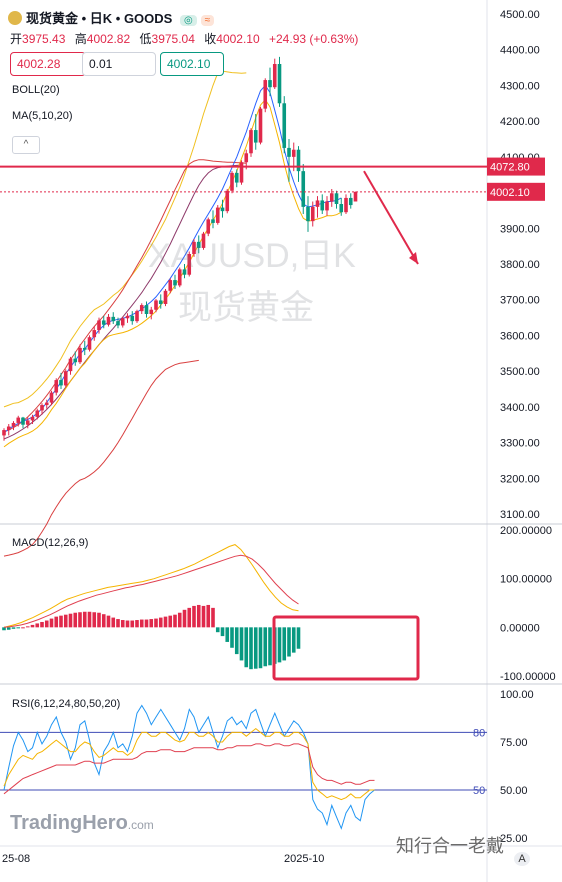 This screenshot has height=882, width=562. I want to click on open-value: 3975.43, so click(44, 39).